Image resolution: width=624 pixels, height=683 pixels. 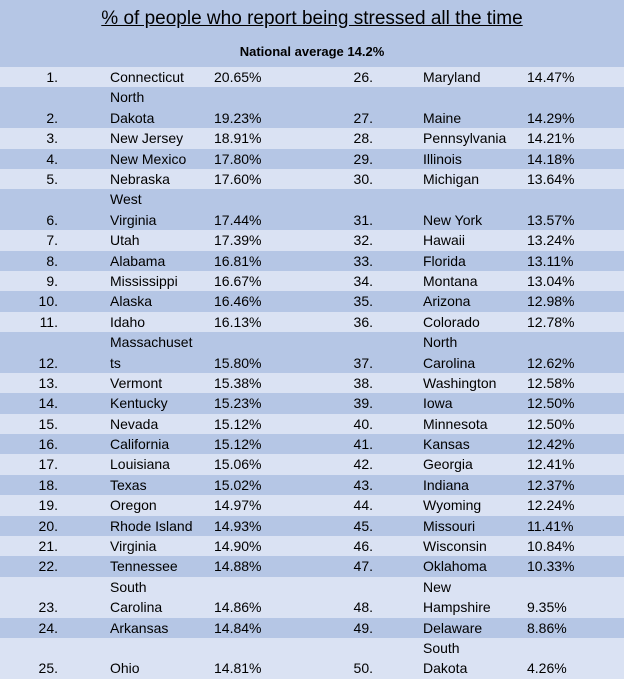 I want to click on state-name-line: West, so click(x=126, y=199).